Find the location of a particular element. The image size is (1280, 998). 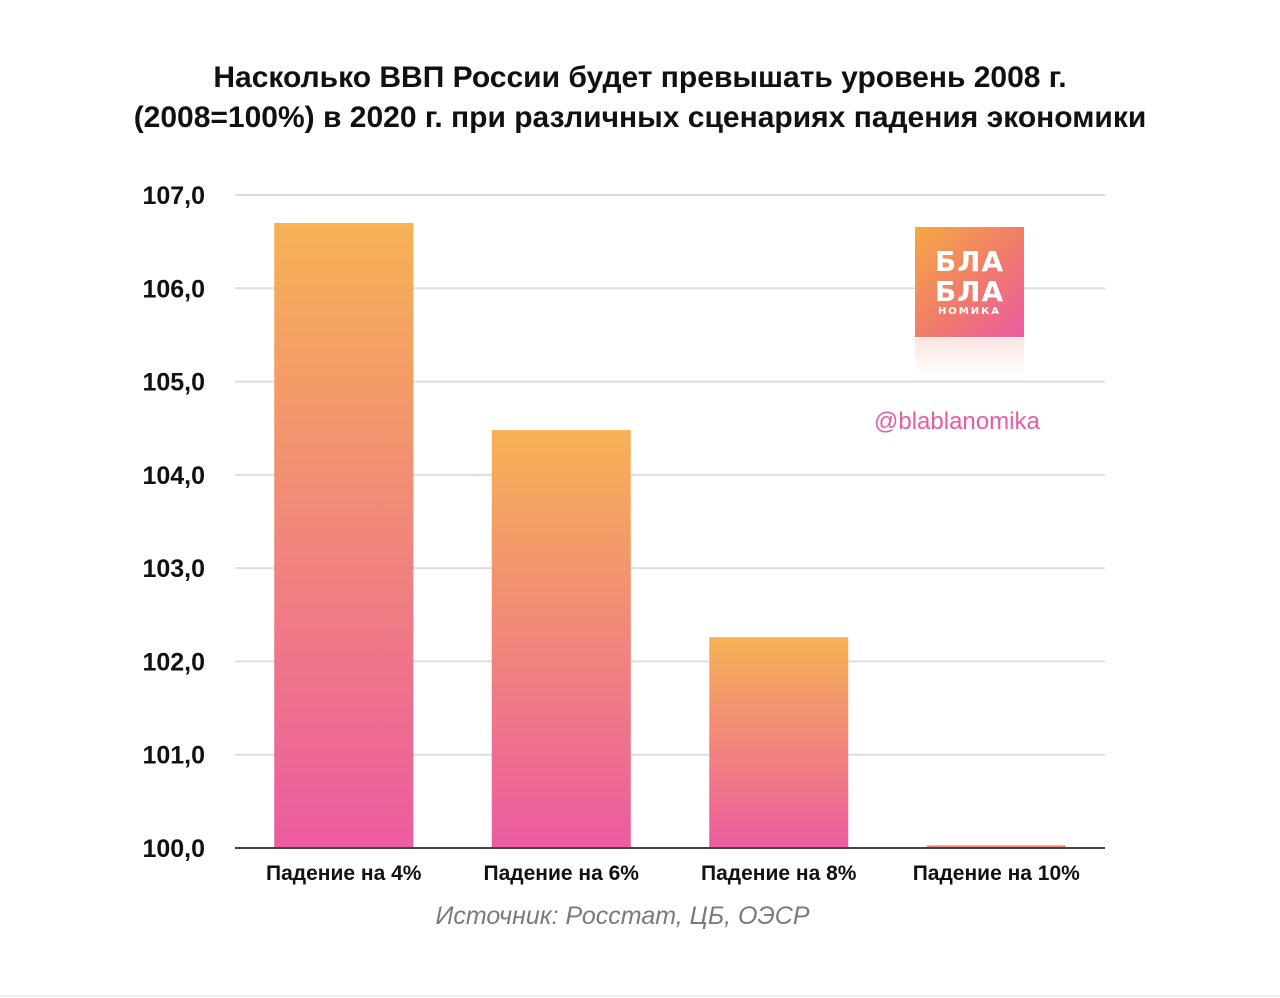

y-tick-label: 100,0 is located at coordinates (173, 849).